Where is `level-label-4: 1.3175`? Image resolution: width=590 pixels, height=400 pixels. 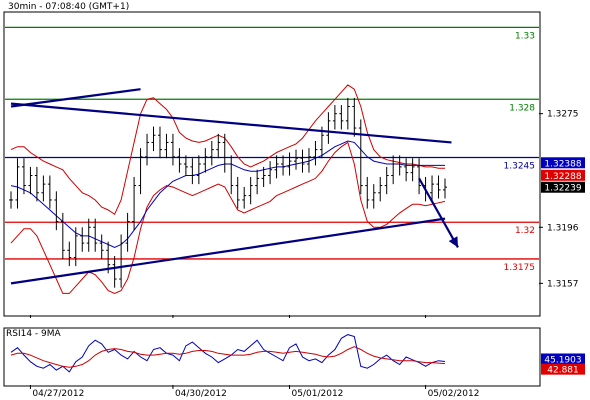
level-label-4: 1.3175 is located at coordinates (520, 268).